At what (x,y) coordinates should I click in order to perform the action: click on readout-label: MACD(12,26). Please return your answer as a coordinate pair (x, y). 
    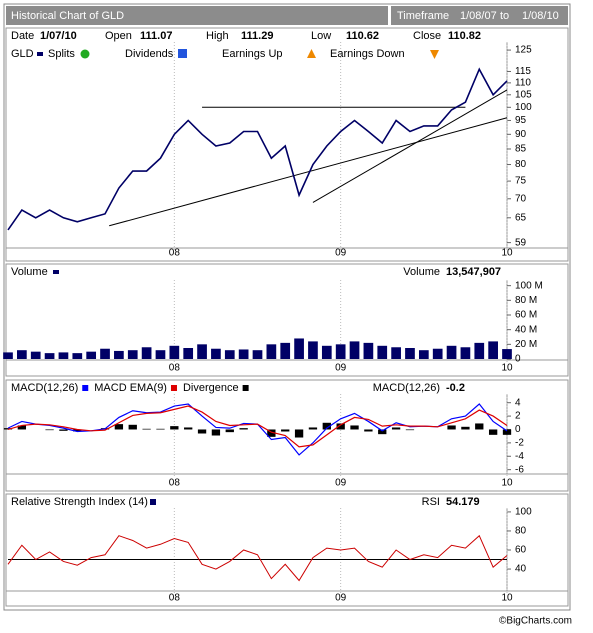
    Looking at the image, I should click on (406, 388).